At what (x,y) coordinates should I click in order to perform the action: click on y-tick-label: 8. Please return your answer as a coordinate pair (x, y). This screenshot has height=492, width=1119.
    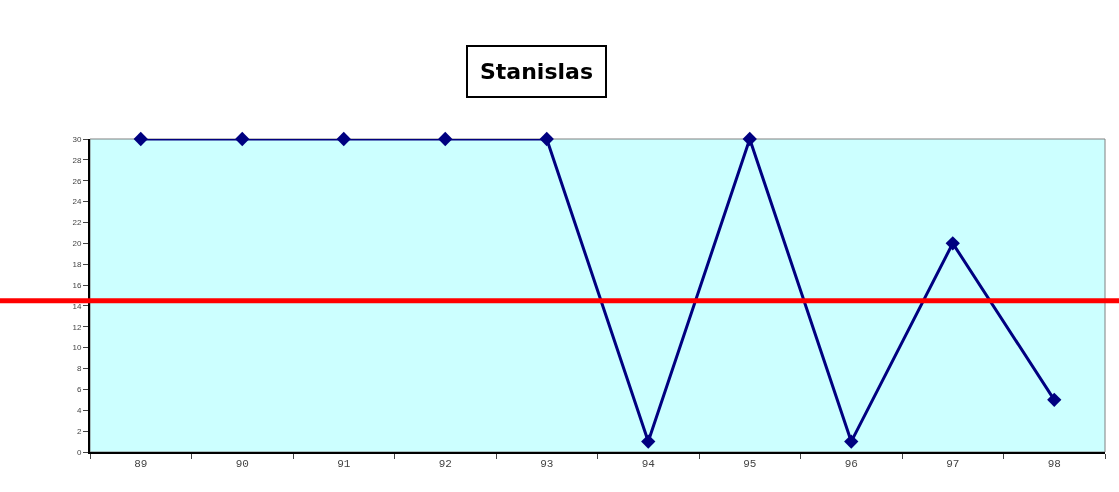
    Looking at the image, I should click on (79, 369).